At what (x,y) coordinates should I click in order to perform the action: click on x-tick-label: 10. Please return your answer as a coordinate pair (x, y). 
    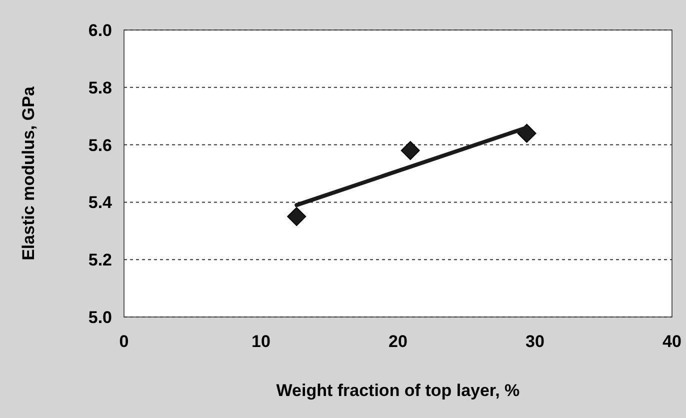
    Looking at the image, I should click on (261, 341).